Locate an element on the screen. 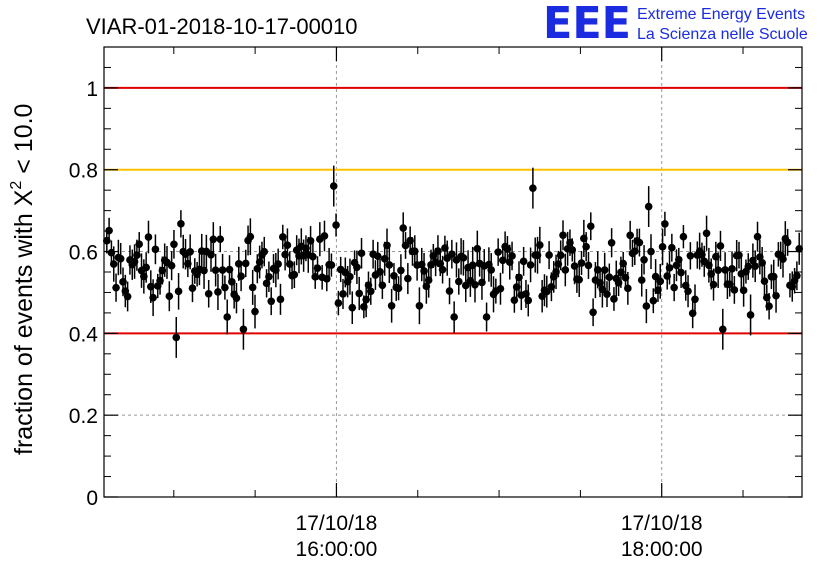 This screenshot has width=836, height=572. y-tick-label: 0.6 is located at coordinates (83, 253).